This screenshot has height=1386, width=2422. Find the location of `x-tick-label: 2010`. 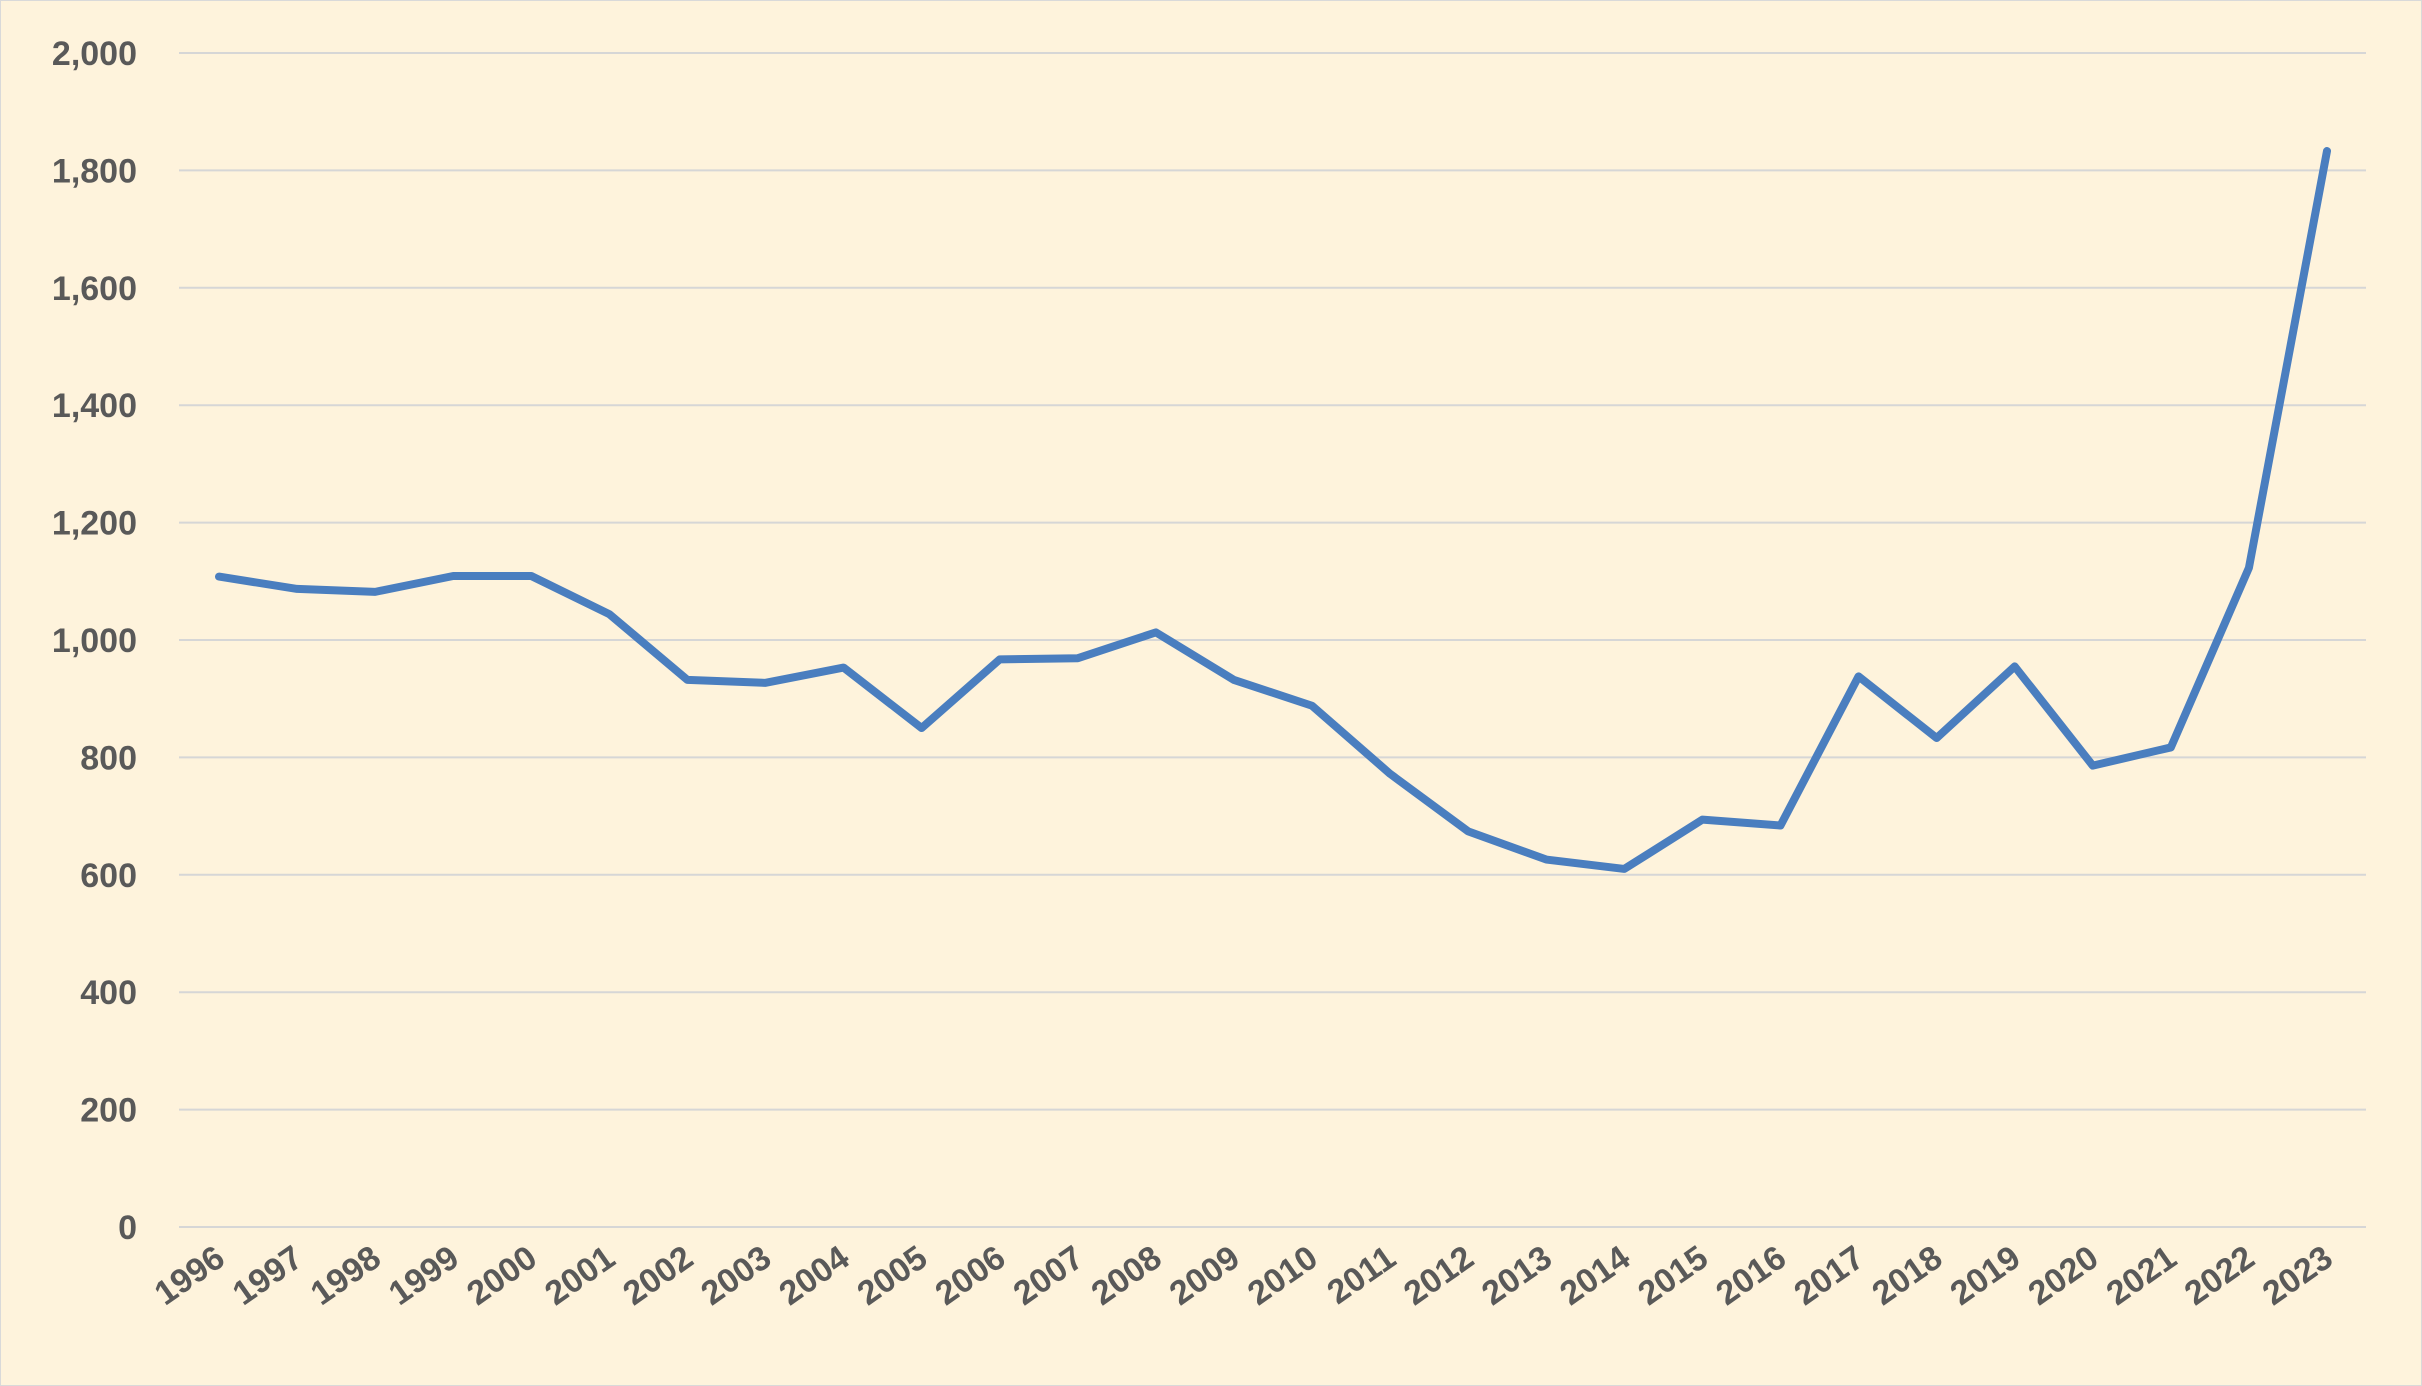

x-tick-label: 2010 is located at coordinates (1283, 1275).